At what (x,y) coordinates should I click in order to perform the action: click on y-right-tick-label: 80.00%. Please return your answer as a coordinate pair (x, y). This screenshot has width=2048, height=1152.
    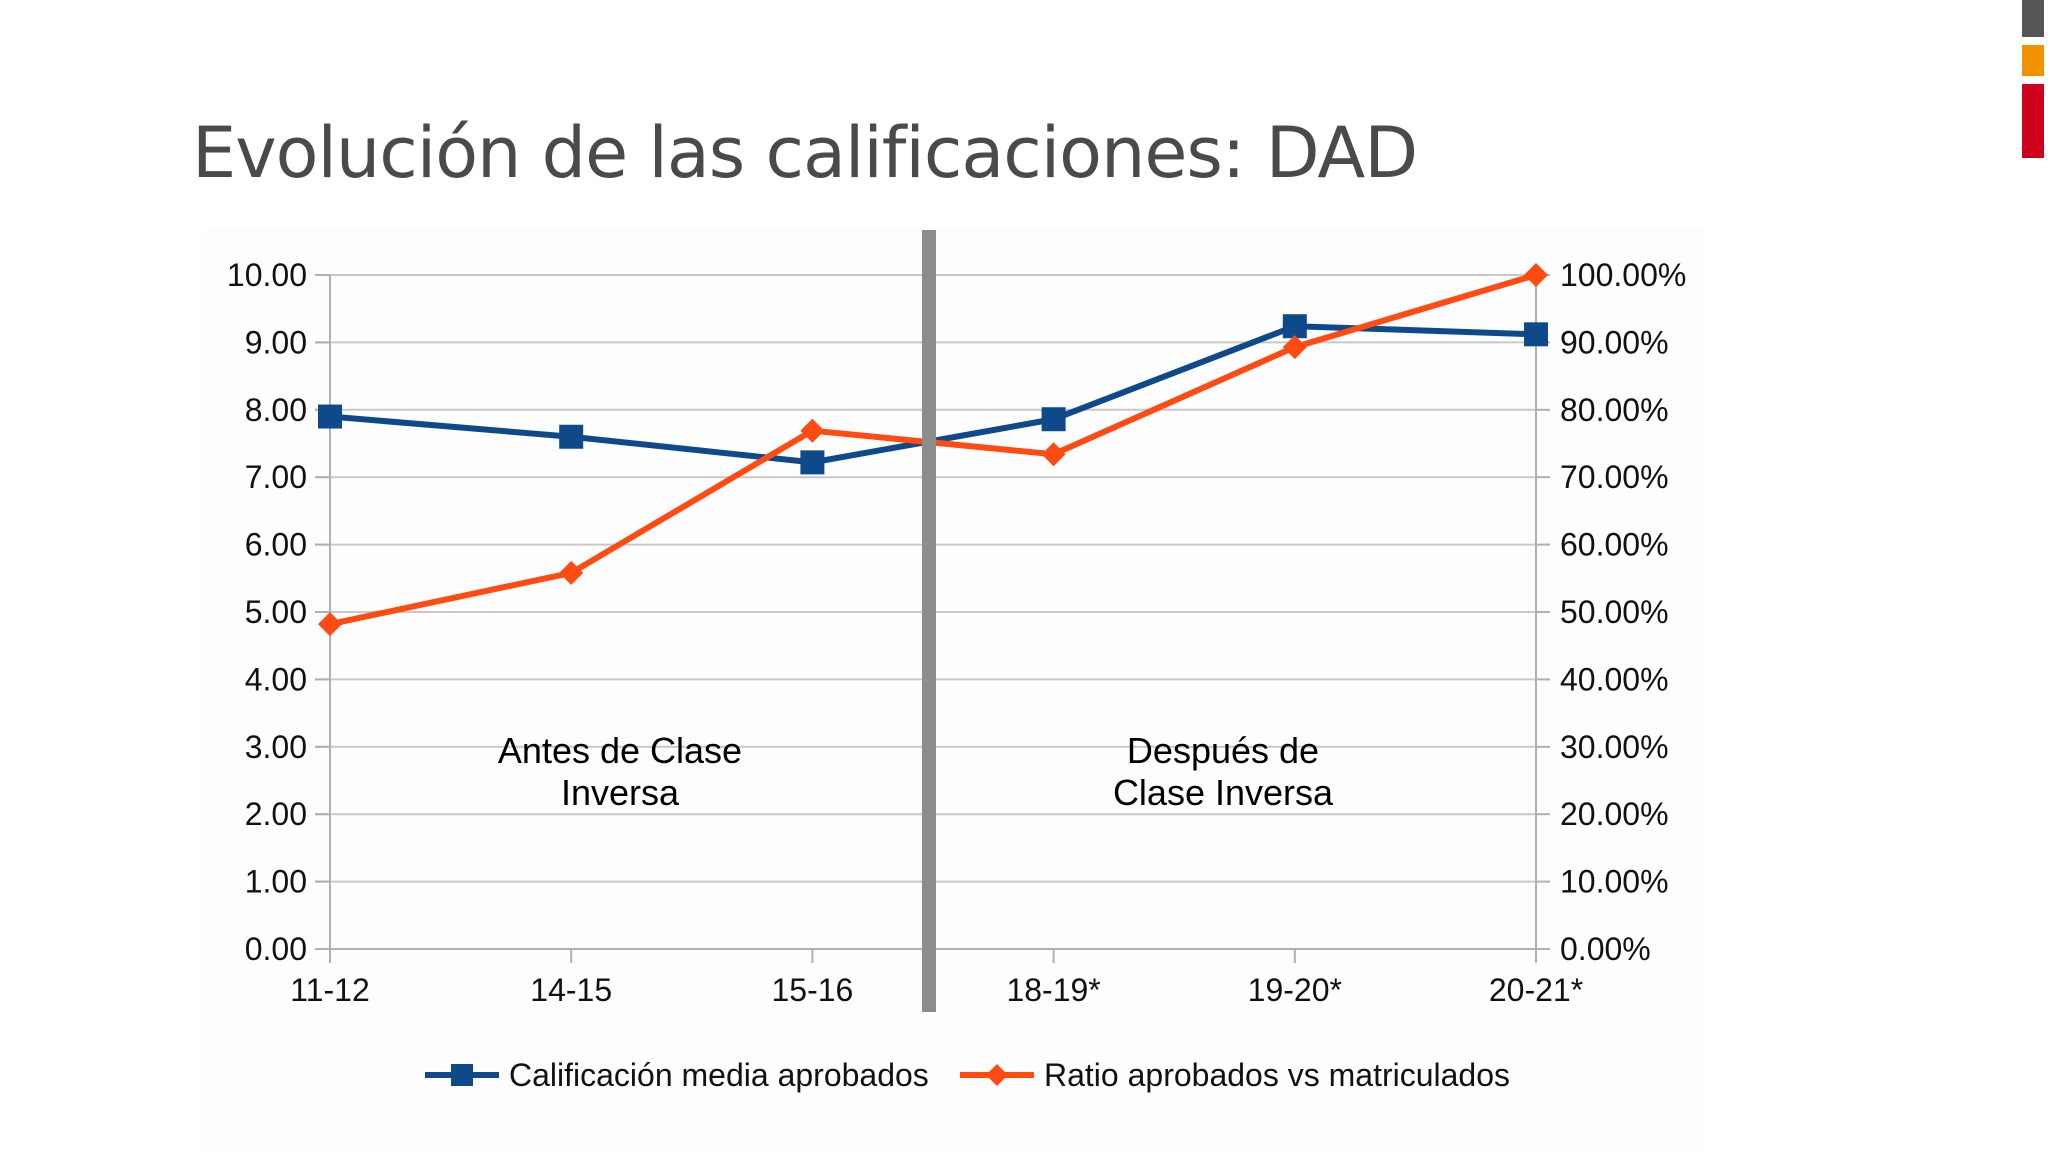
    Looking at the image, I should click on (1614, 410).